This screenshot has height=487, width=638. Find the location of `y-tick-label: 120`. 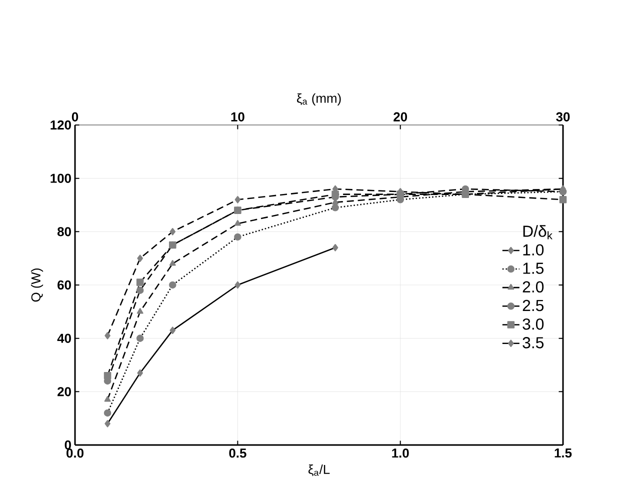

y-tick-label: 120 is located at coordinates (60, 125).